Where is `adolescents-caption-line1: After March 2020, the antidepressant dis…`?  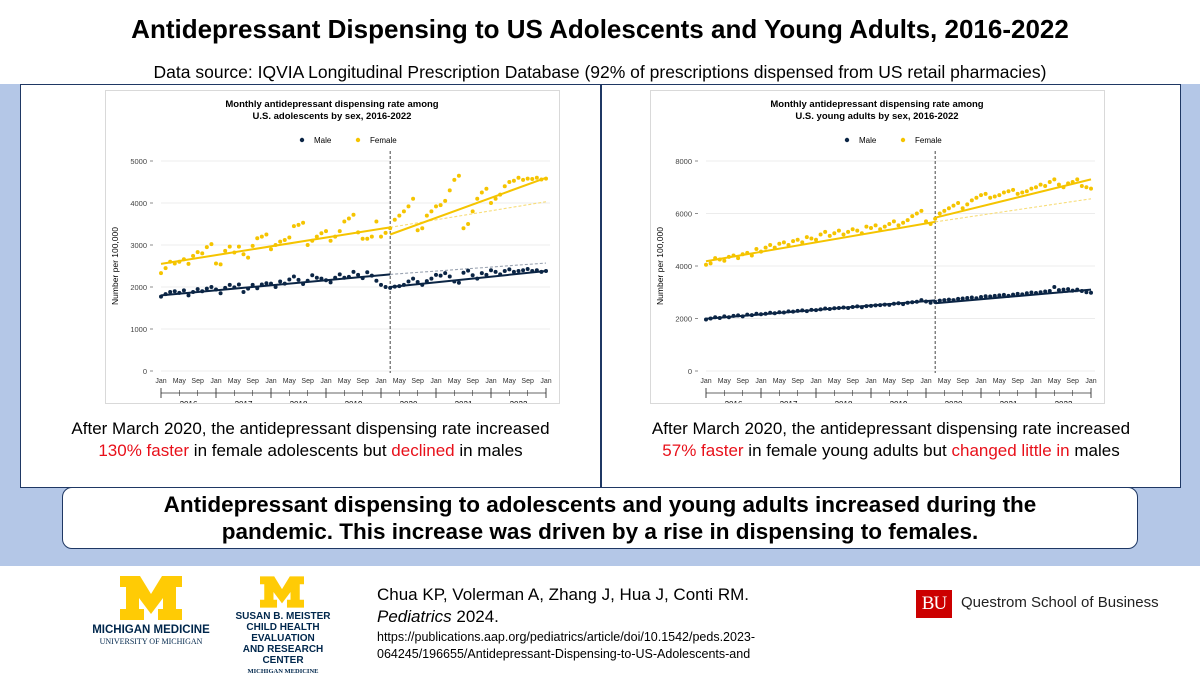
adolescents-caption-line1: After March 2020, the antidepressant dis… is located at coordinates (310, 428).